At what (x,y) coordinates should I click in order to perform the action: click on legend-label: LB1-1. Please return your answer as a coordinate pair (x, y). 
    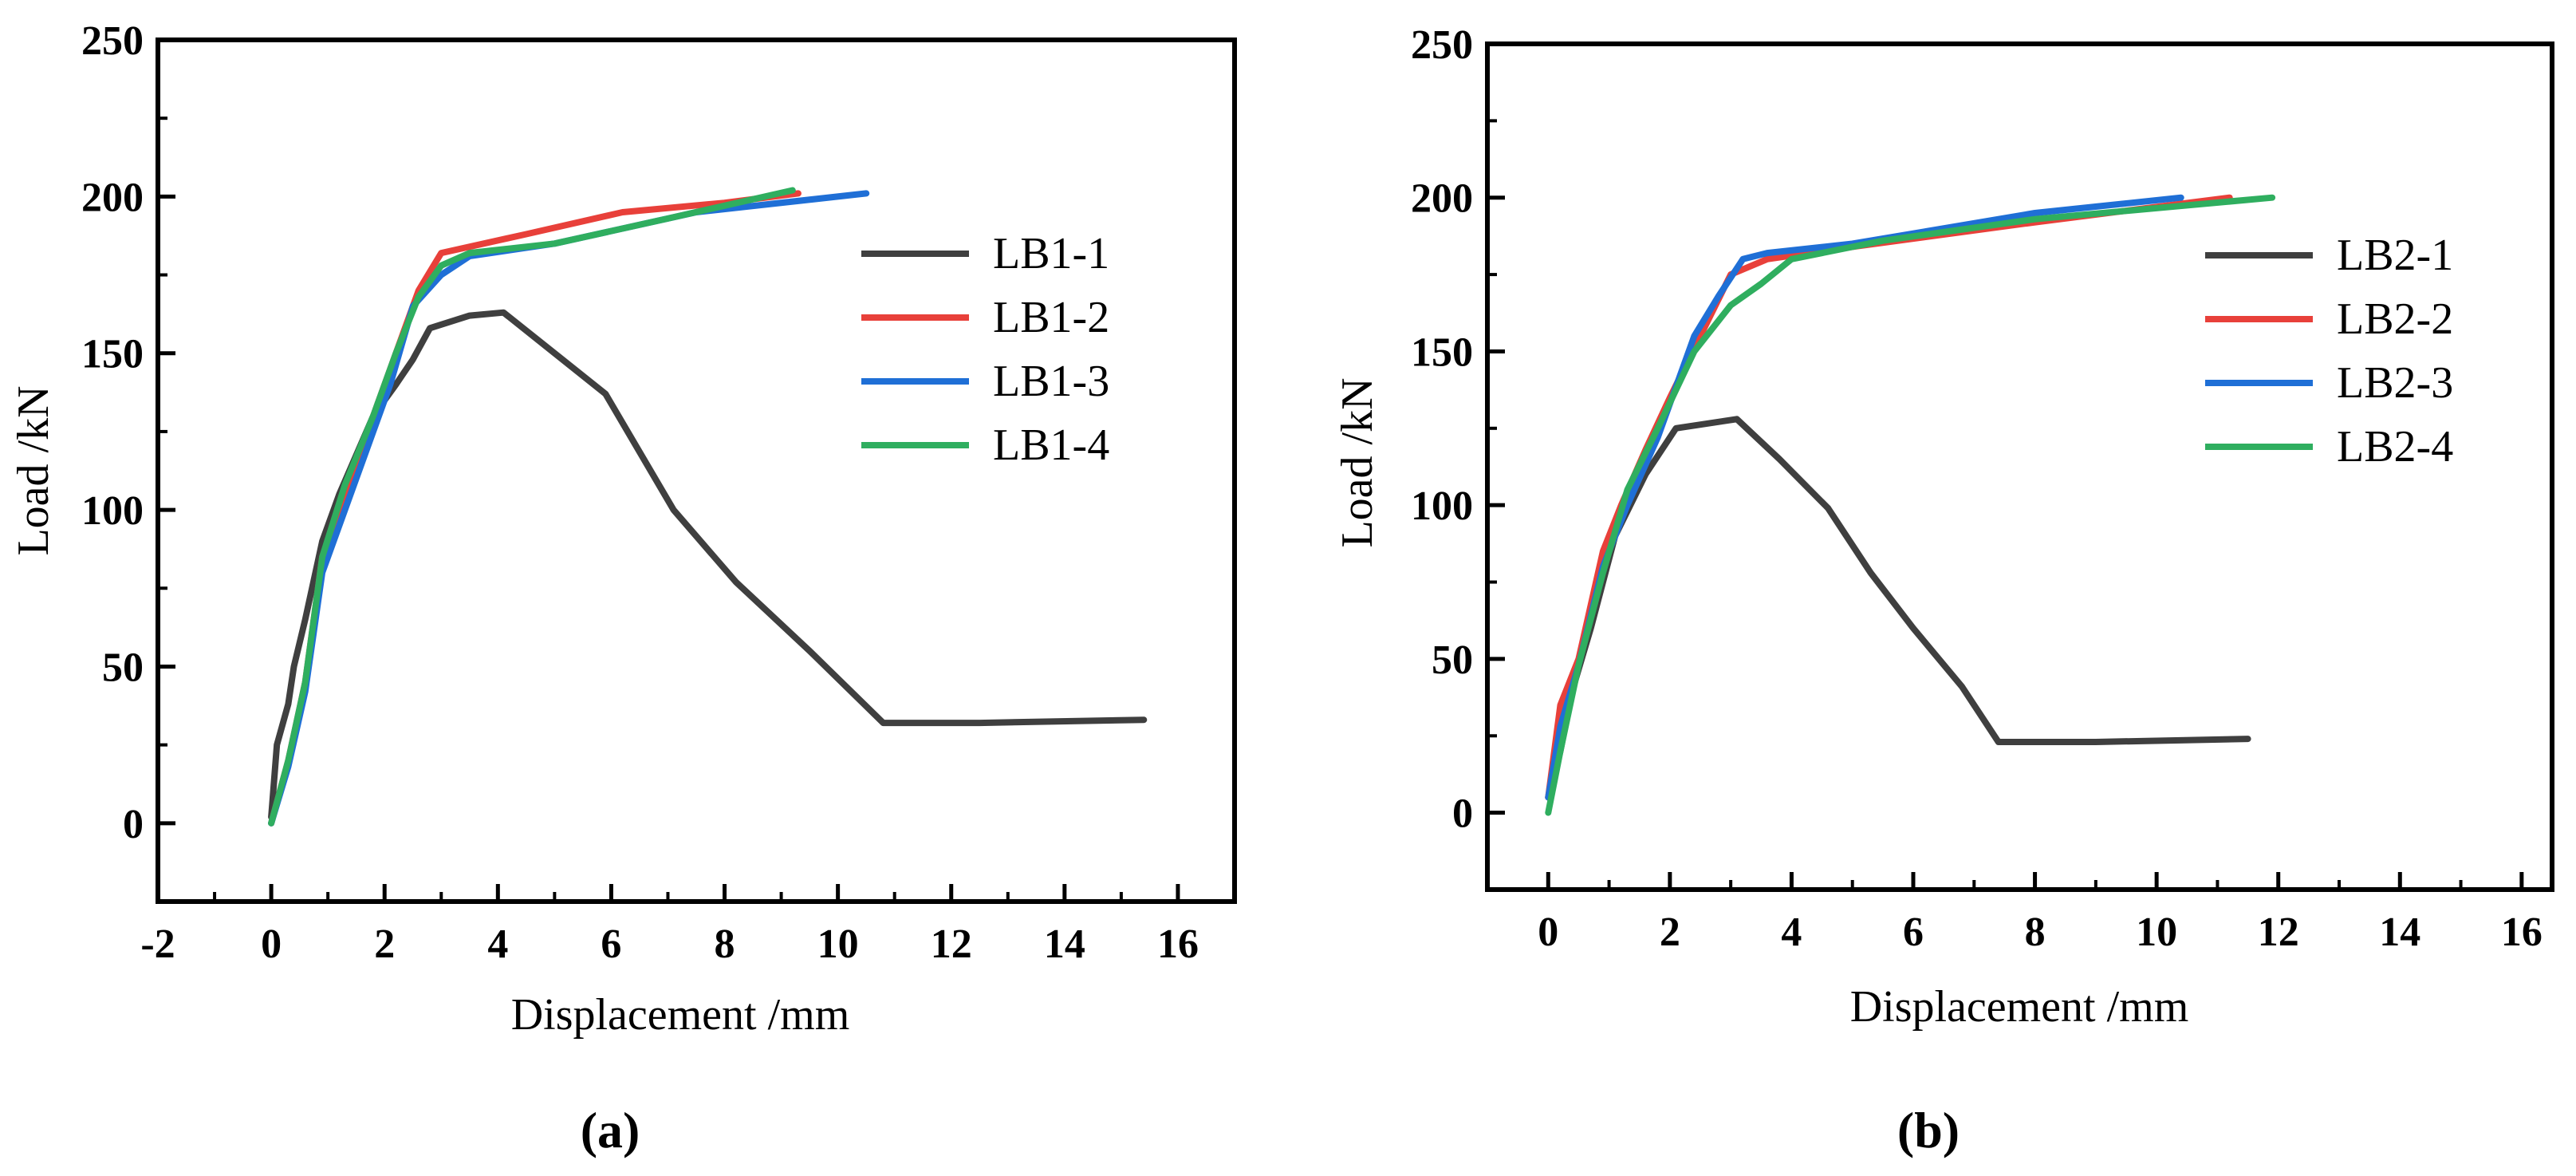
    Looking at the image, I should click on (1051, 253).